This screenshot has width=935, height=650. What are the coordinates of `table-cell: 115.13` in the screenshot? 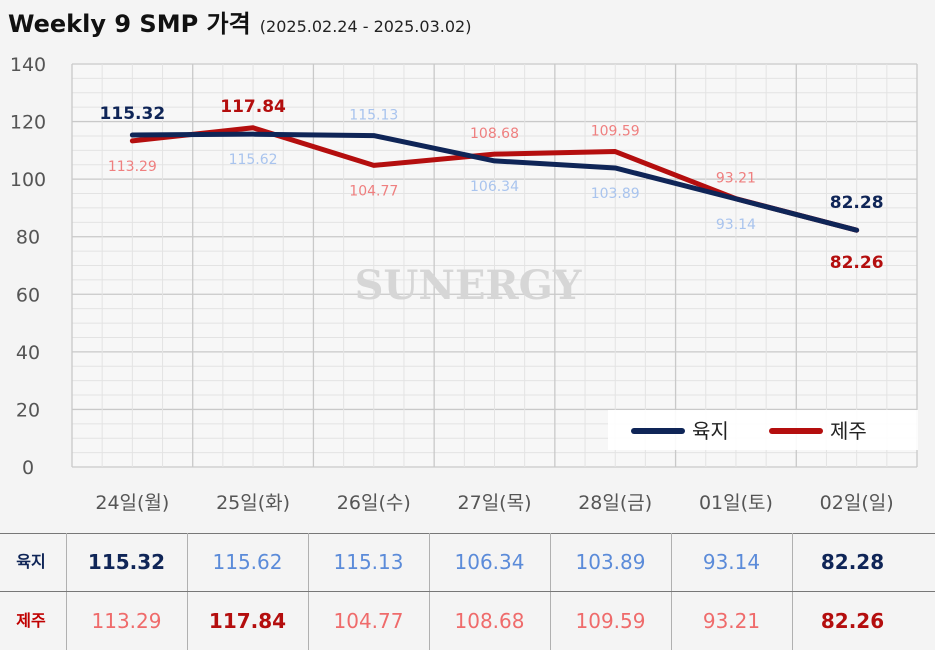 It's located at (368, 562).